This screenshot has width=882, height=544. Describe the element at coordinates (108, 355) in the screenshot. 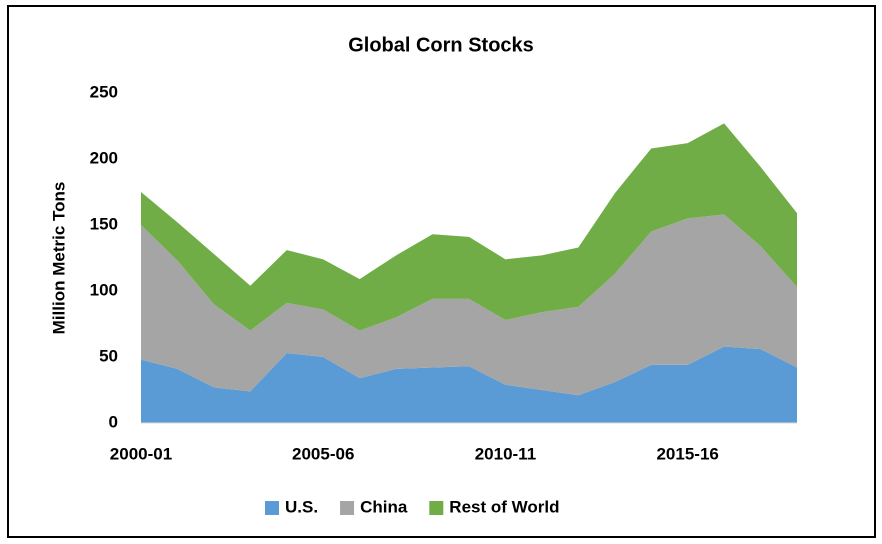

I see `y-tick-label: 50` at that location.